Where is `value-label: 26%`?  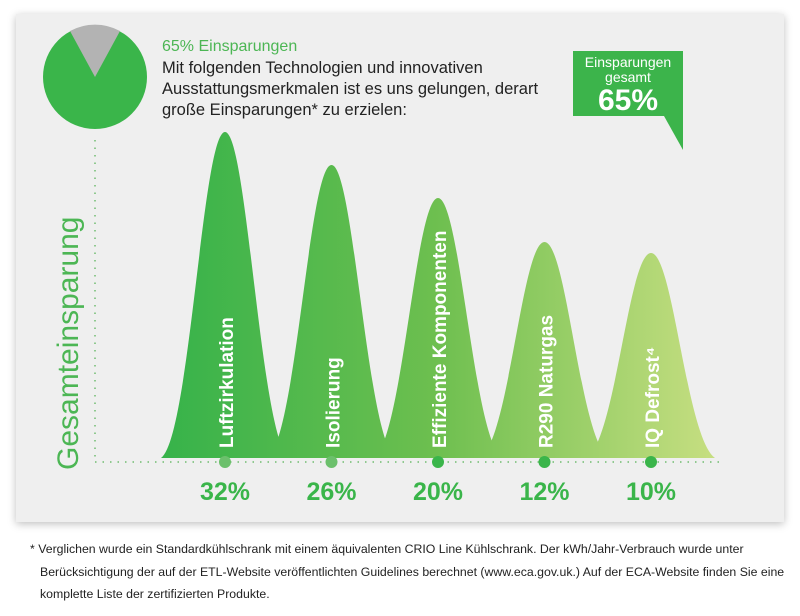
value-label: 26% is located at coordinates (331, 492).